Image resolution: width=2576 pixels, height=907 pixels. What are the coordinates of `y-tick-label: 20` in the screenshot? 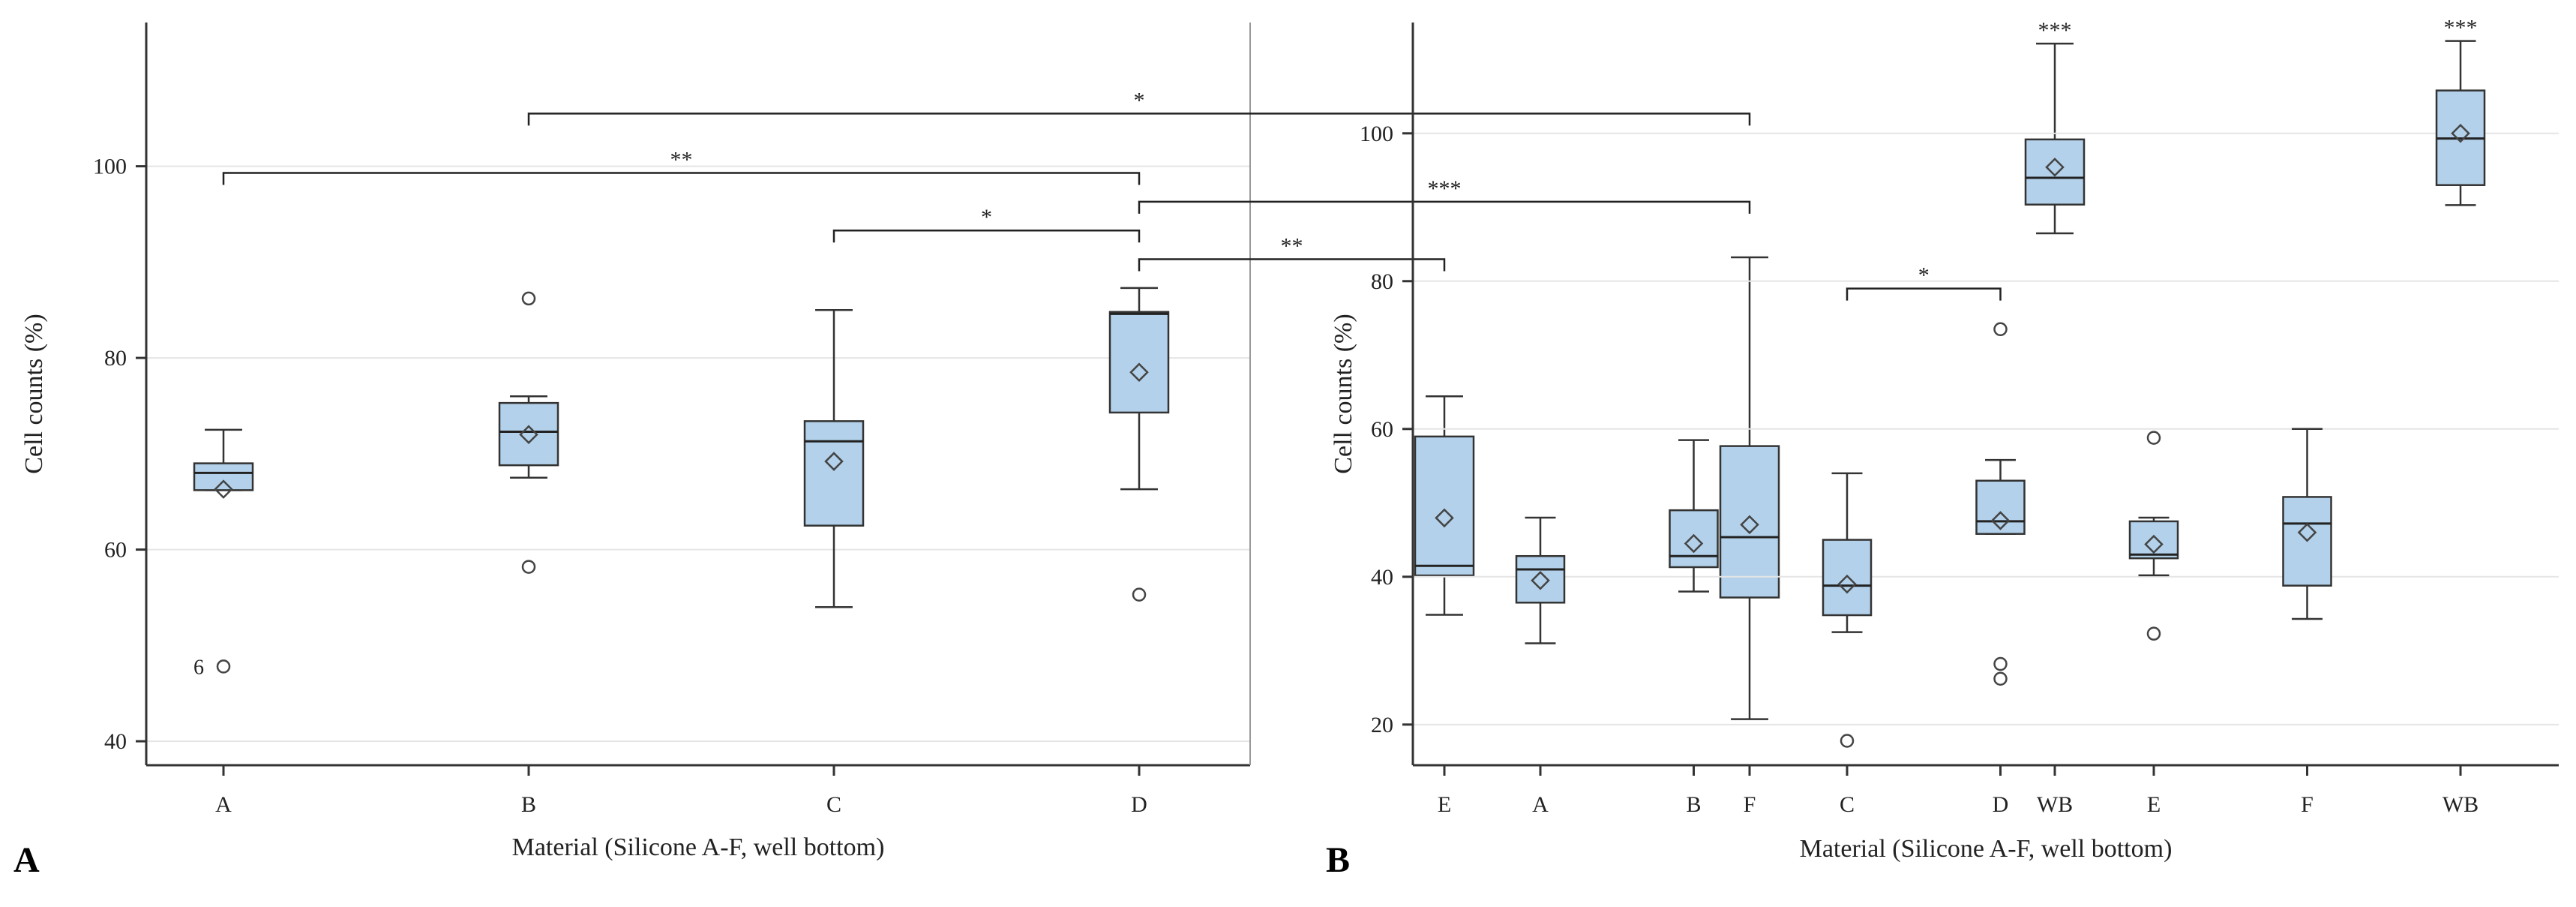 It's located at (1382, 725).